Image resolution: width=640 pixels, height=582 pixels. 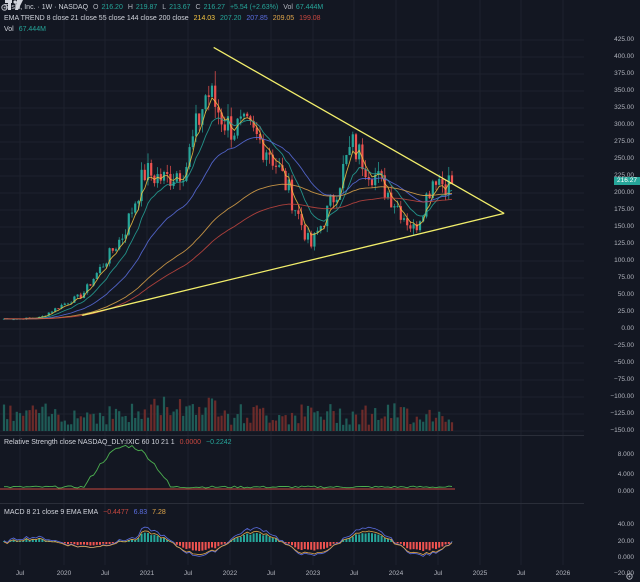 What do you see at coordinates (283, 18) in the screenshot?
I see `ema144-value: 209.05` at bounding box center [283, 18].